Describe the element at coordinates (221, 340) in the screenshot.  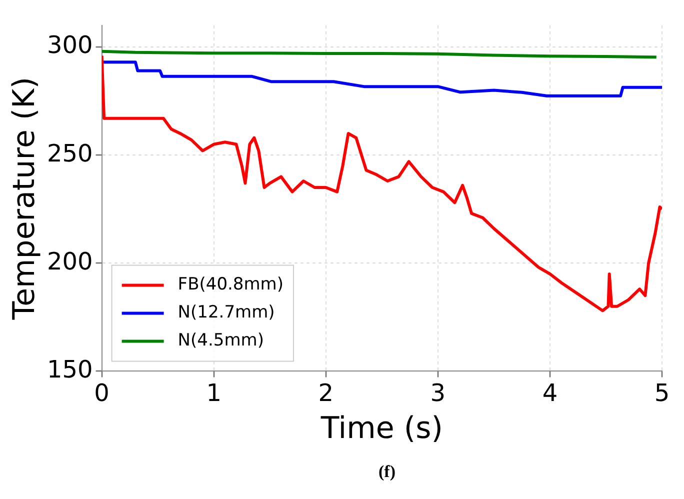
I see `legend-label: N(4.5mm)` at that location.